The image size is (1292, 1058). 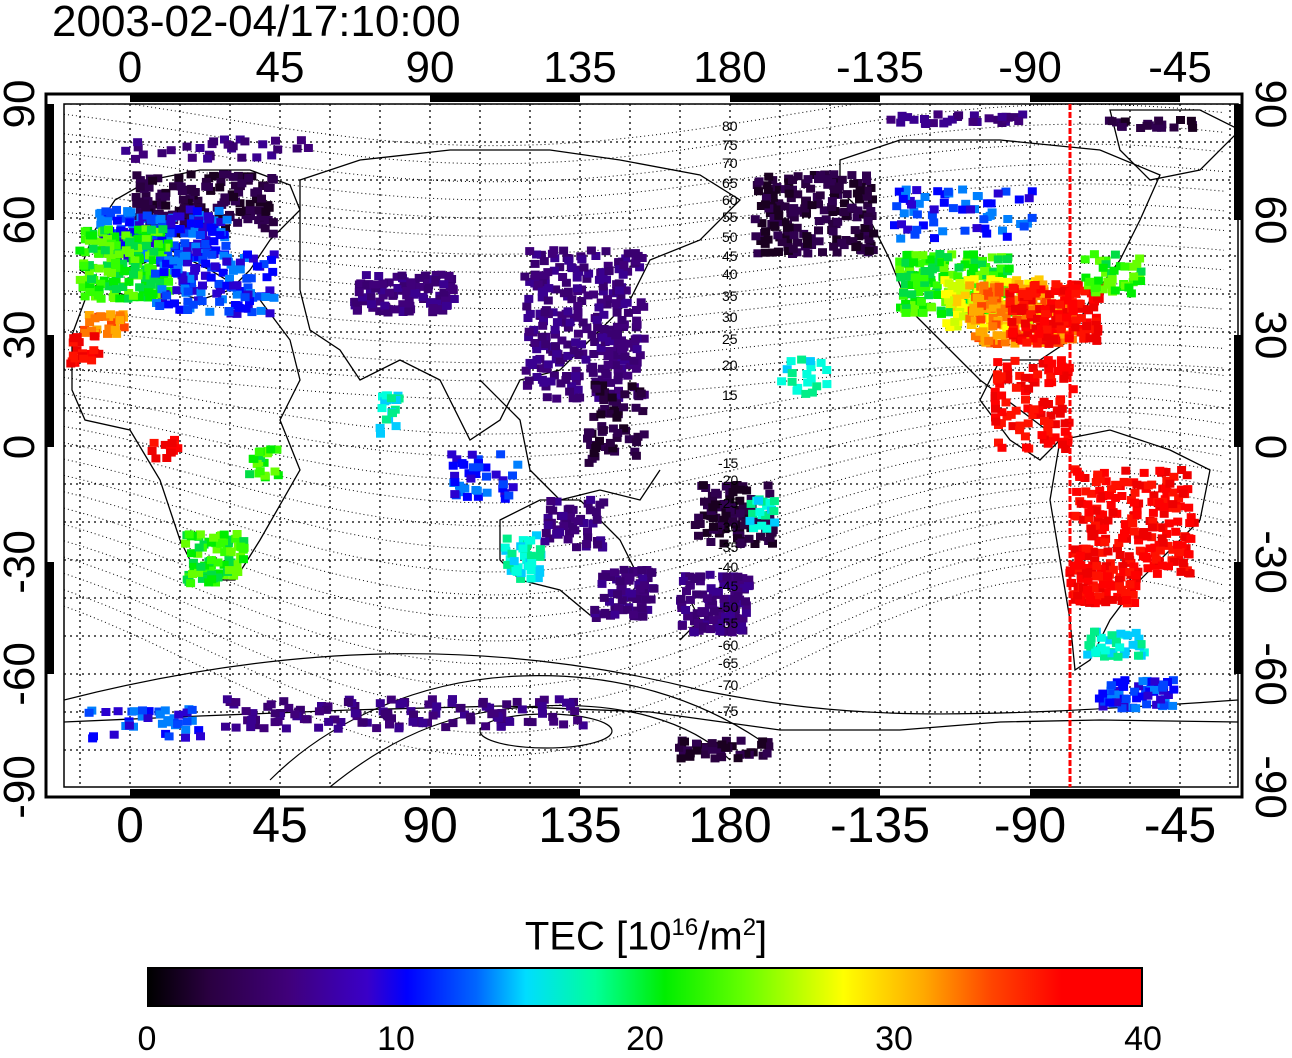 I want to click on contour-label: 35, so click(x=730, y=296).